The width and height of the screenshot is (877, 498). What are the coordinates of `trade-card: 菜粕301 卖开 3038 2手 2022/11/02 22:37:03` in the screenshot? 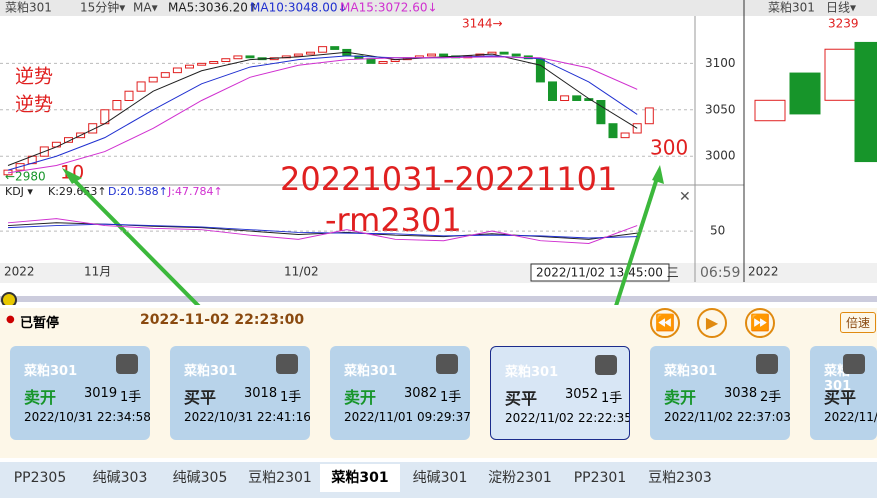 It's located at (720, 393).